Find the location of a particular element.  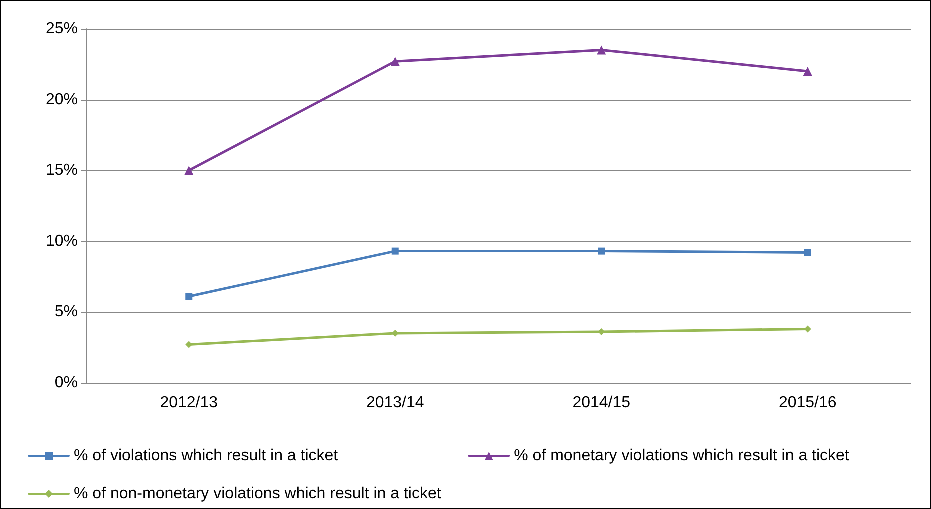

y-tick-label: 15% is located at coordinates (62, 171).